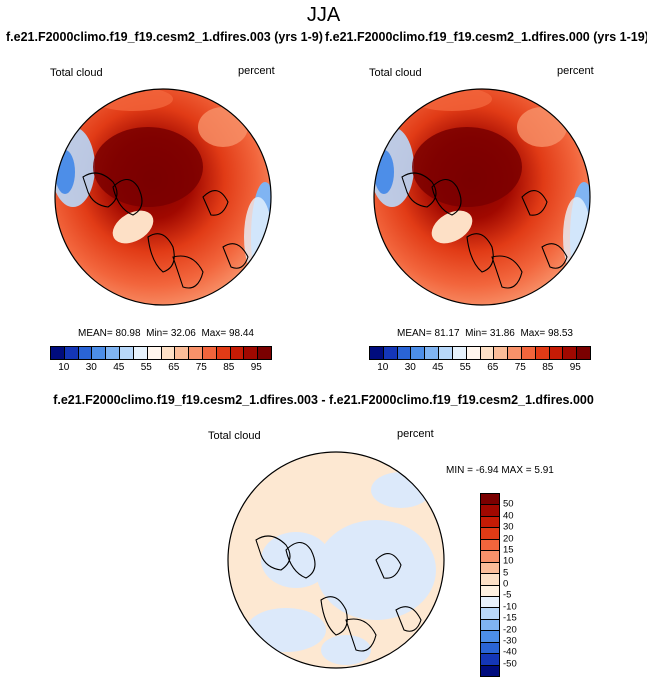 This screenshot has width=647, height=683. I want to click on panel-left-colorbar, so click(161, 353).